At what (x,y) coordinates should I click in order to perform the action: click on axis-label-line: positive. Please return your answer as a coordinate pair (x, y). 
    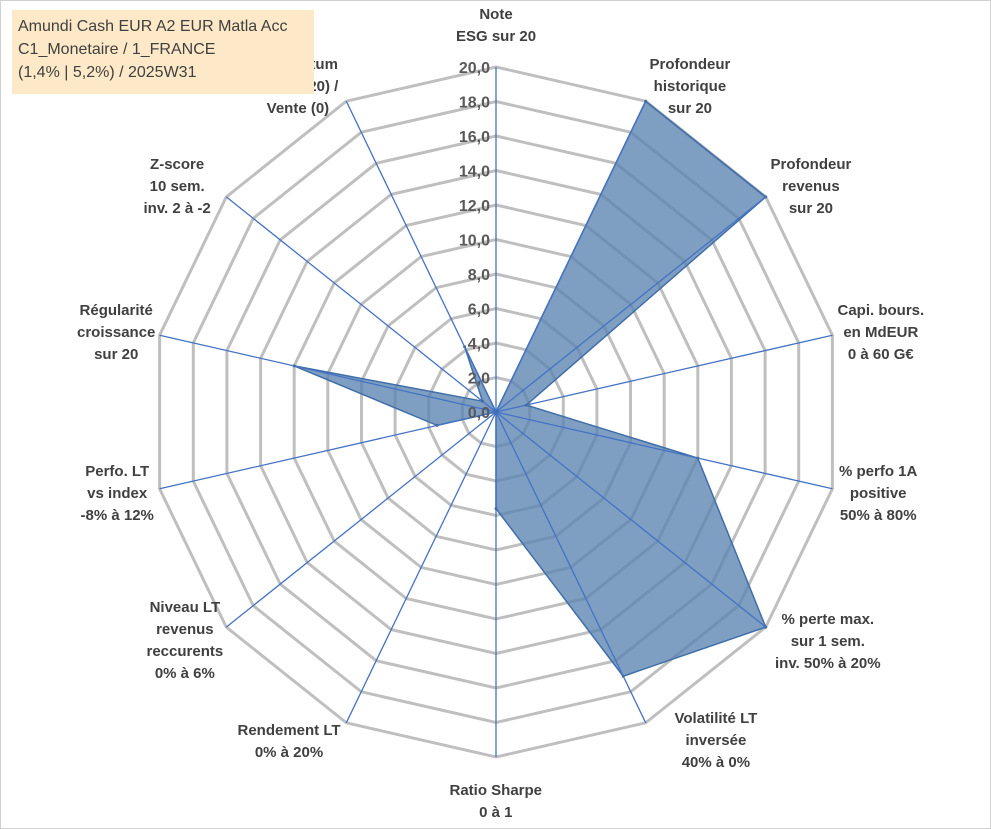
    Looking at the image, I should click on (878, 493).